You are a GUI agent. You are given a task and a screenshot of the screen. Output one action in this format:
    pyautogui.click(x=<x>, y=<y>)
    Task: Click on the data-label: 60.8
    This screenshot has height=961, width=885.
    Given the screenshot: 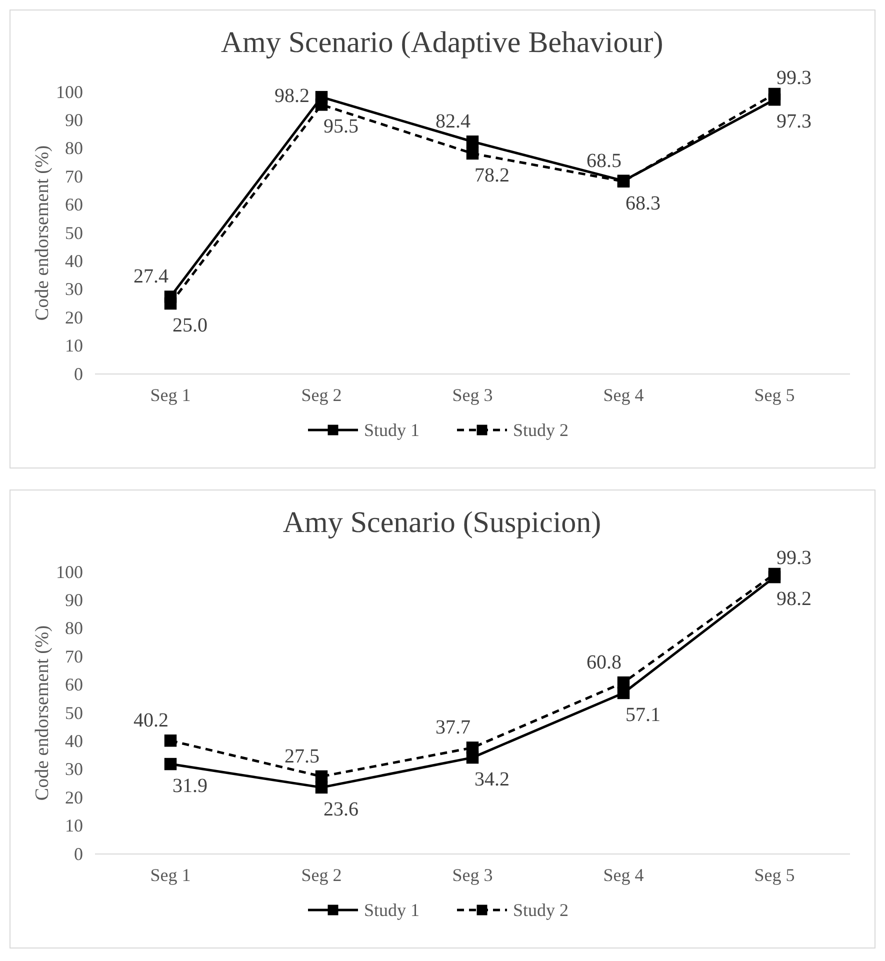 What is the action you would take?
    pyautogui.click(x=604, y=663)
    